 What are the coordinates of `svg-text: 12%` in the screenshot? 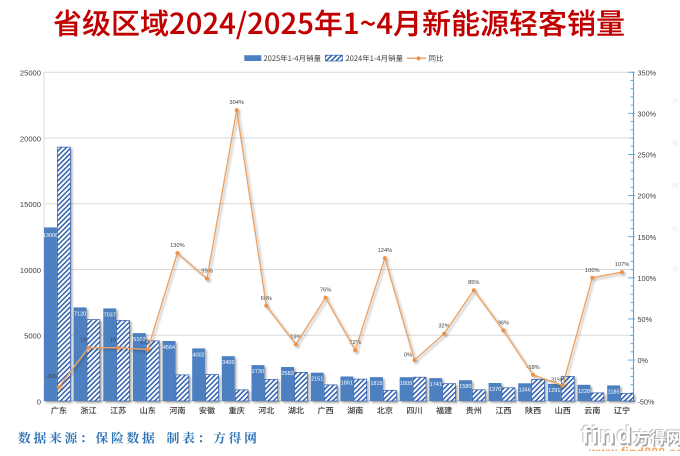 It's located at (355, 343).